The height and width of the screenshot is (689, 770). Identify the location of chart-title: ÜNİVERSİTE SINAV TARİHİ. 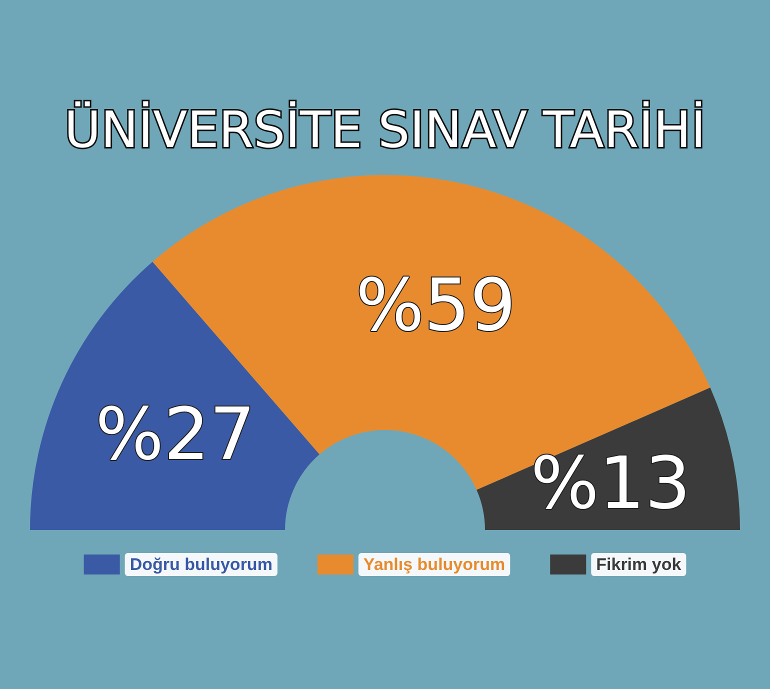
(385, 130).